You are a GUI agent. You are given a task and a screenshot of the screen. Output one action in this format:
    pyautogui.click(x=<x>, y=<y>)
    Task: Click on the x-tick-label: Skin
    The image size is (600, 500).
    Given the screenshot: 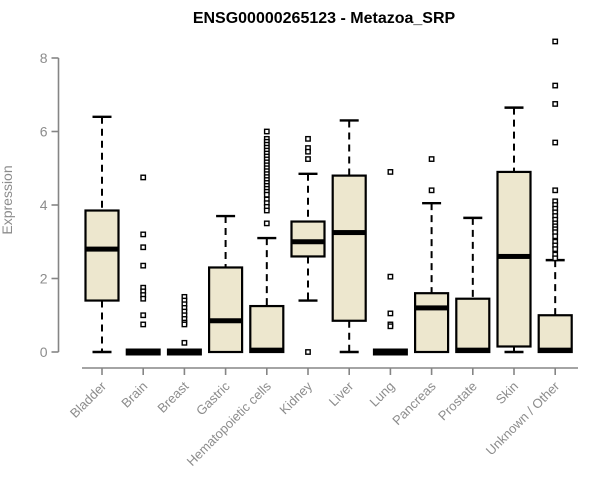 What is the action you would take?
    pyautogui.click(x=507, y=393)
    